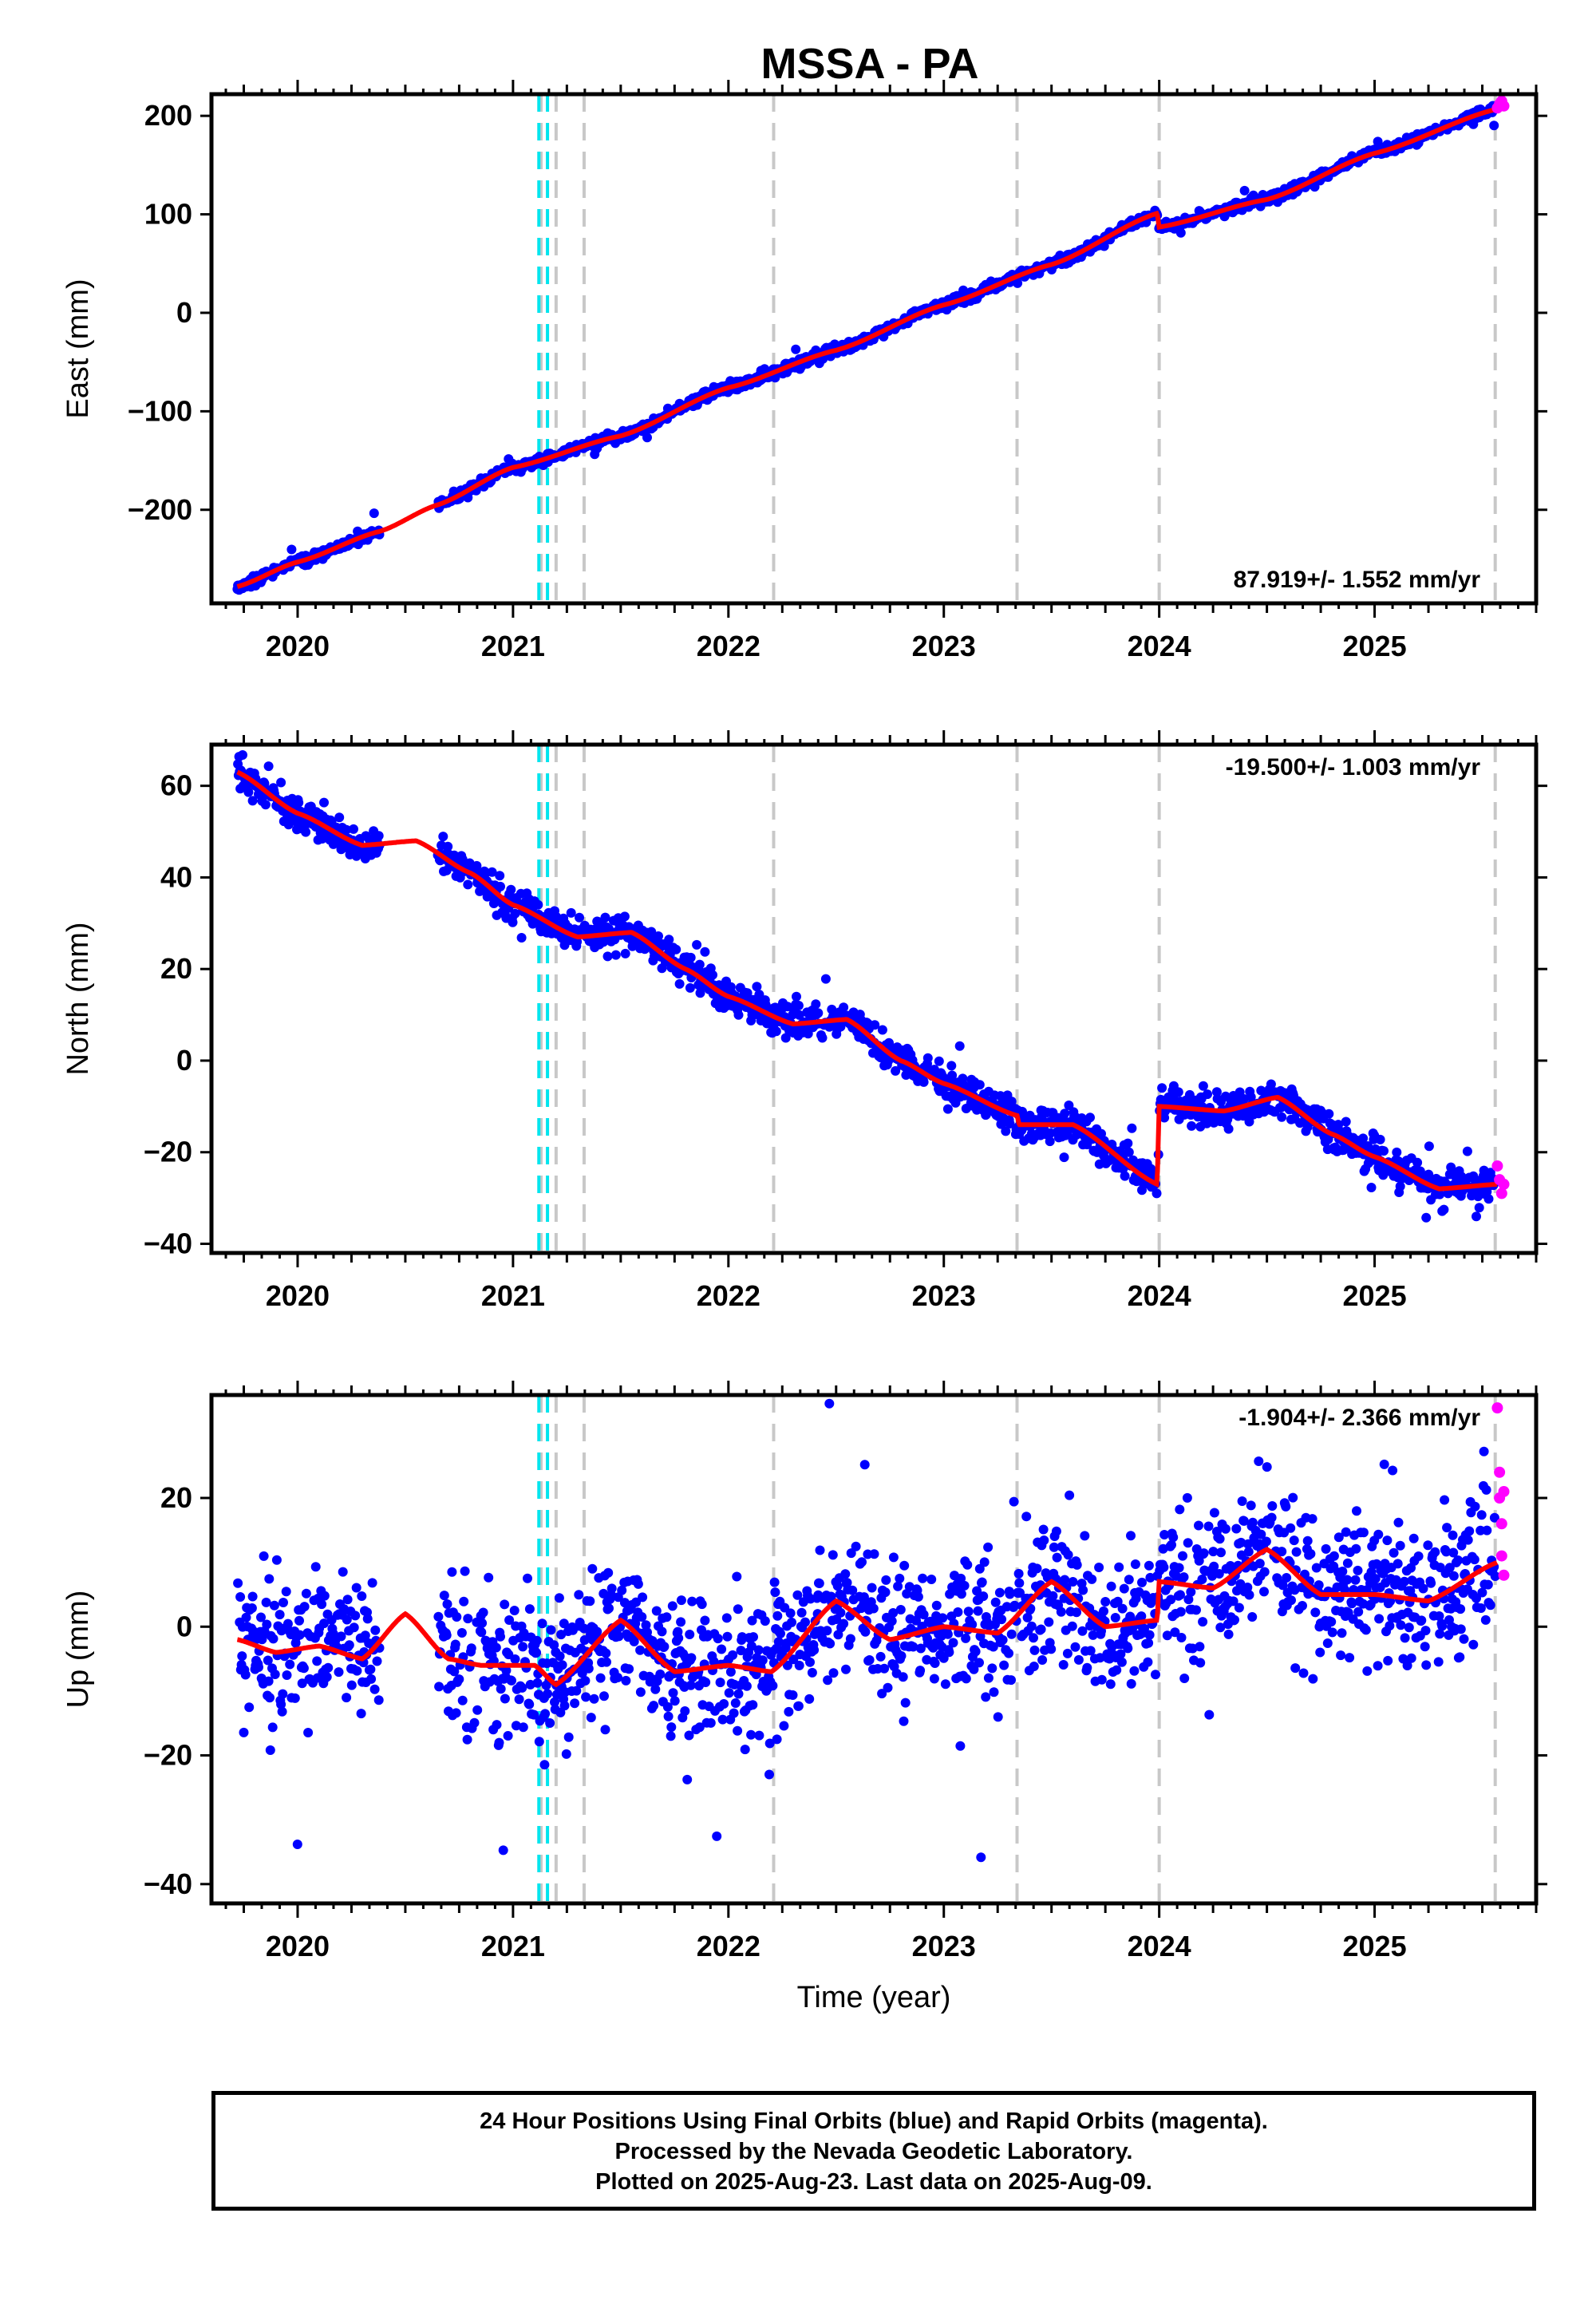 The image size is (1596, 2316). I want to click on y-tick-label: −200, so click(160, 509).